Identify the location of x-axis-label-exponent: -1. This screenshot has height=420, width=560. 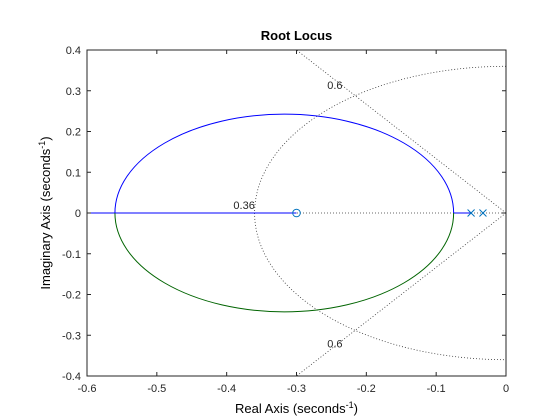
(350, 405).